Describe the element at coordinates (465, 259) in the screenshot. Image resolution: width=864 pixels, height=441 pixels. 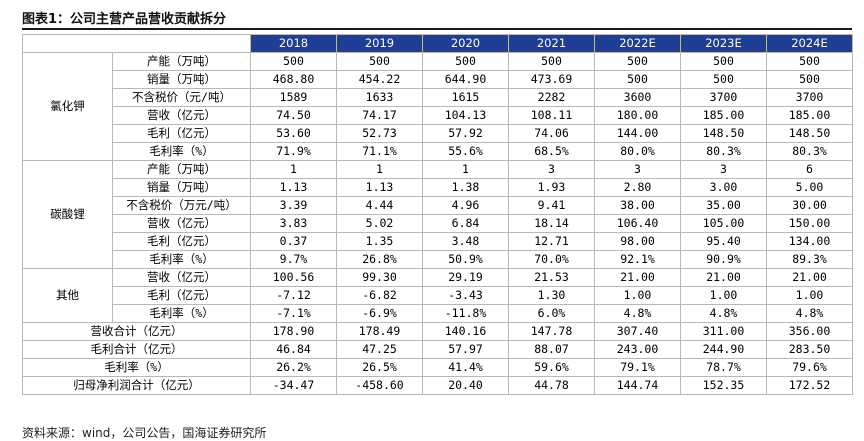
I see `value-cell: 50.9%` at that location.